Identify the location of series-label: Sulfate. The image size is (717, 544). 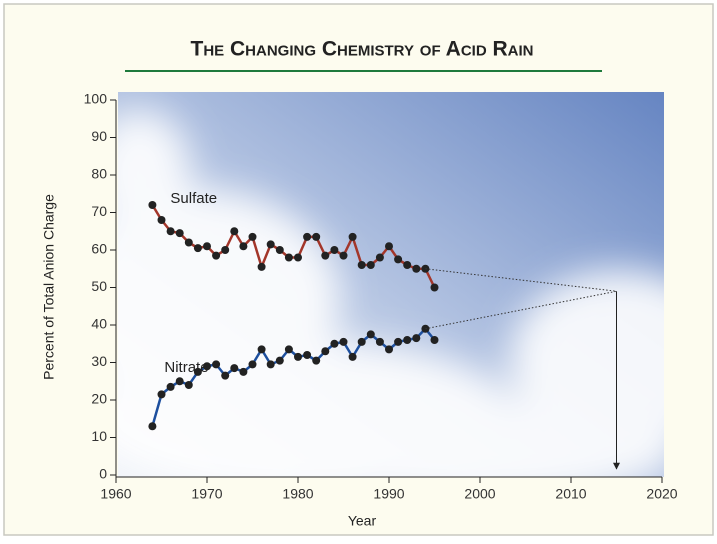
(193, 198).